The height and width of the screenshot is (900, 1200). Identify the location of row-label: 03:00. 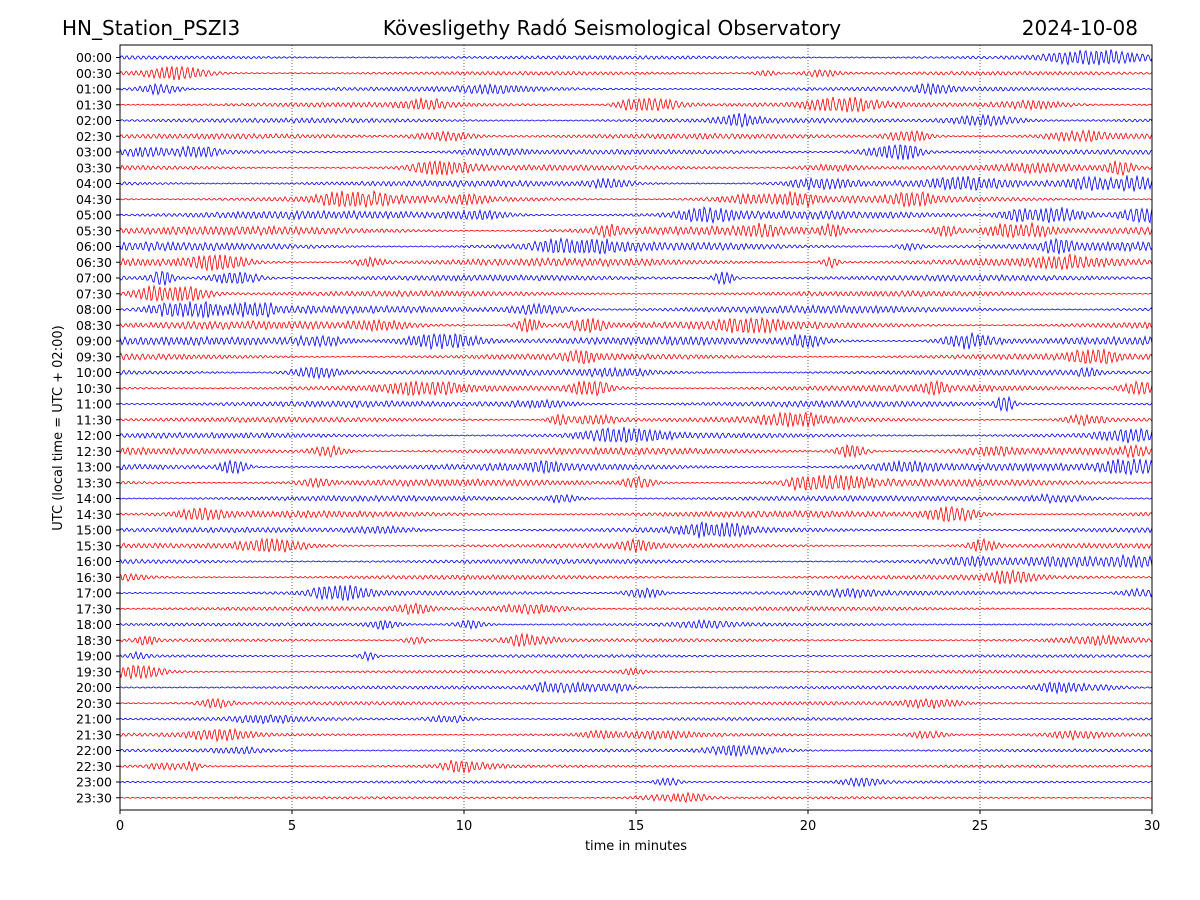
(94, 152).